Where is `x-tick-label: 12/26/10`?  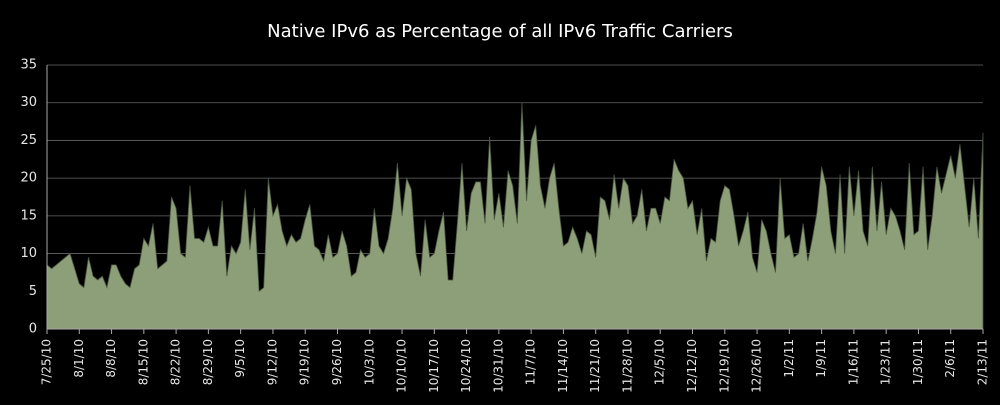 x-tick-label: 12/26/10 is located at coordinates (757, 366).